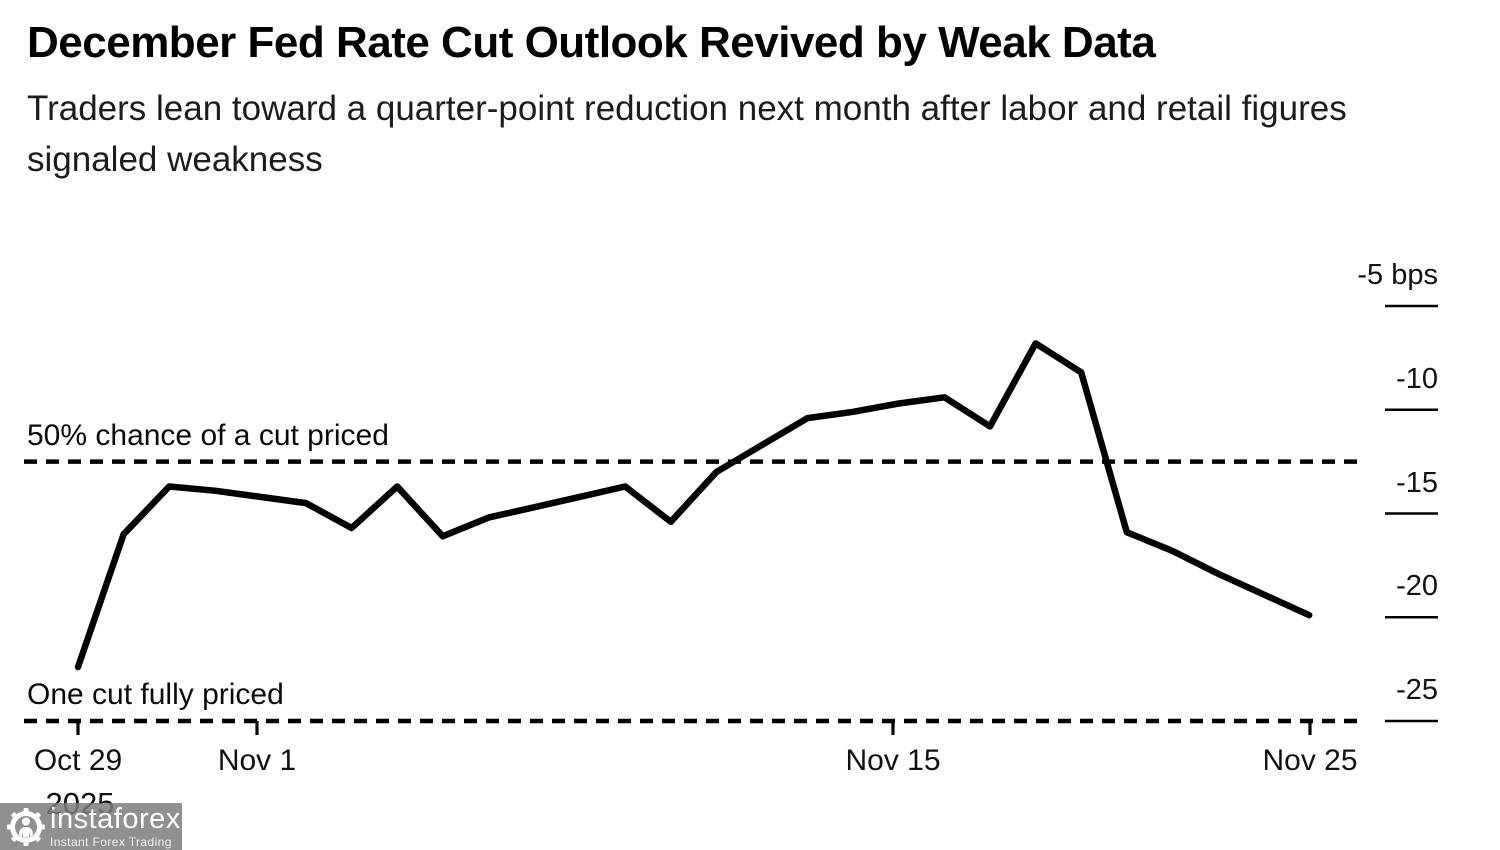 The width and height of the screenshot is (1500, 850). What do you see at coordinates (155, 694) in the screenshot?
I see `annotation-full-cut-label: One cut fully priced` at bounding box center [155, 694].